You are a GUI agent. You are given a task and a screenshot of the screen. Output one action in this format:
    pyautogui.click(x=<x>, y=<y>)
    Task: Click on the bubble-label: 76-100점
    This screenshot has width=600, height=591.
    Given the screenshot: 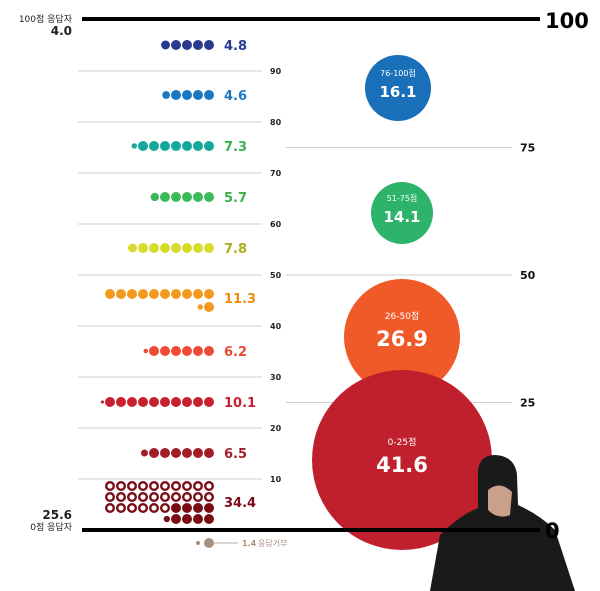 What is the action you would take?
    pyautogui.click(x=398, y=73)
    